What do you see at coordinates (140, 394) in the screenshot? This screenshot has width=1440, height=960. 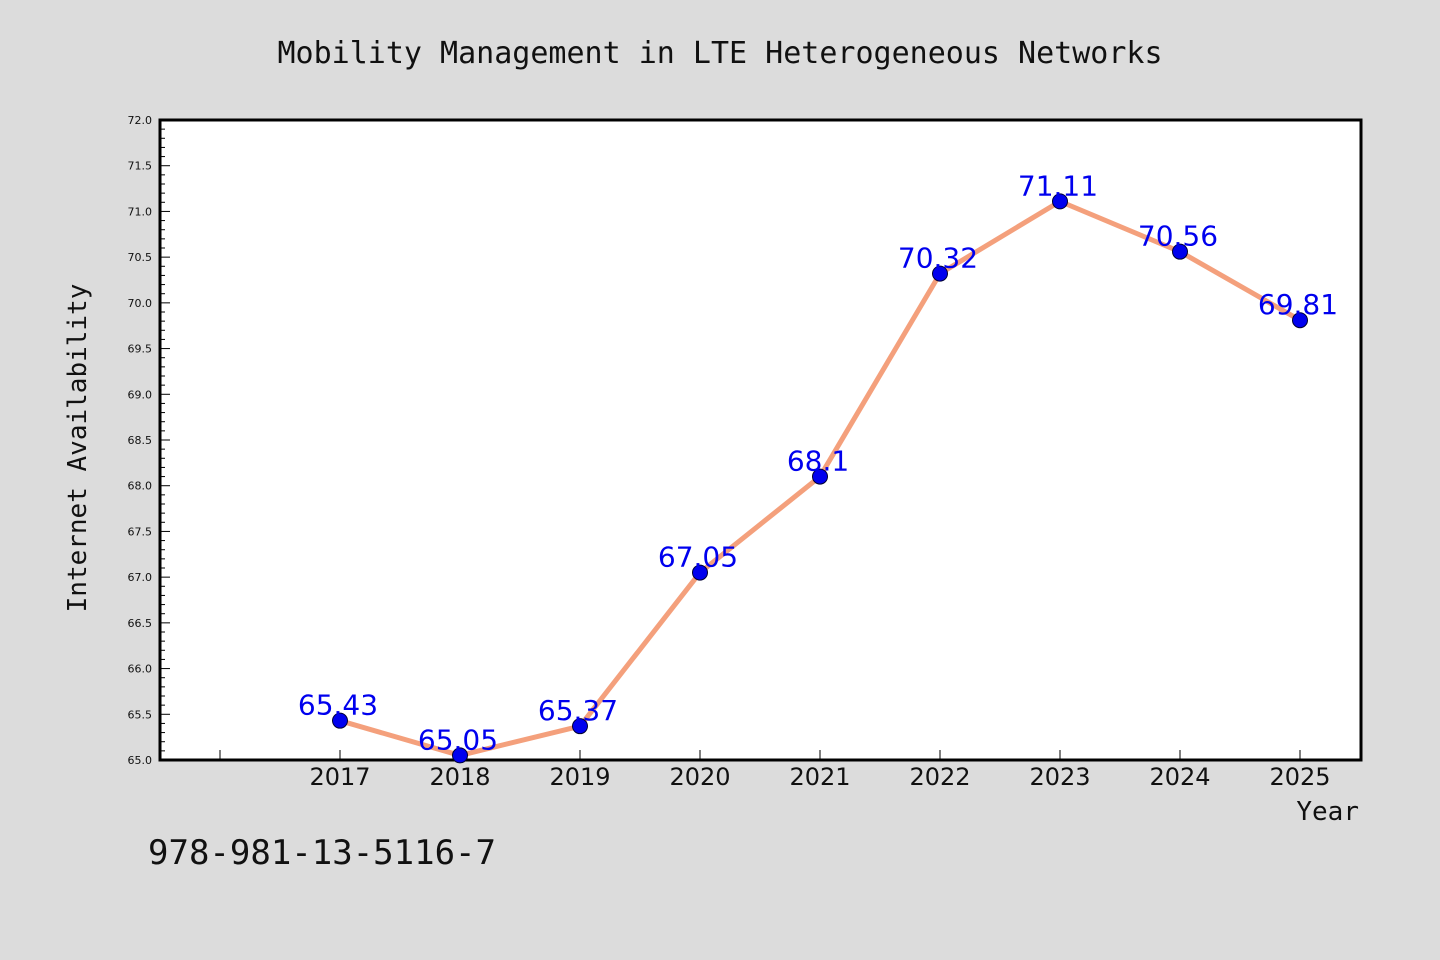 I see `y-tick-label: 69.0` at bounding box center [140, 394].